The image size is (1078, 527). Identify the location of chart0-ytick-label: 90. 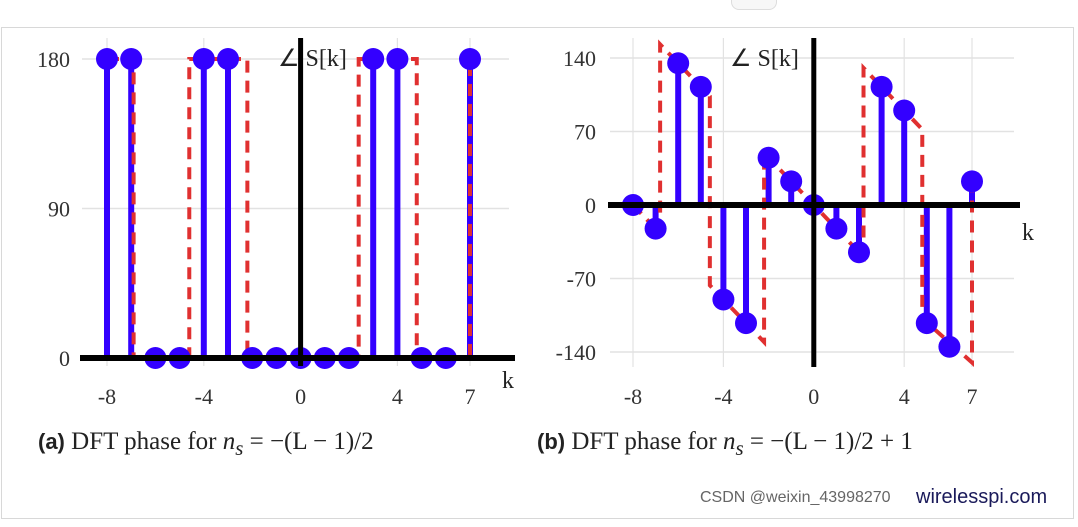
(59, 209).